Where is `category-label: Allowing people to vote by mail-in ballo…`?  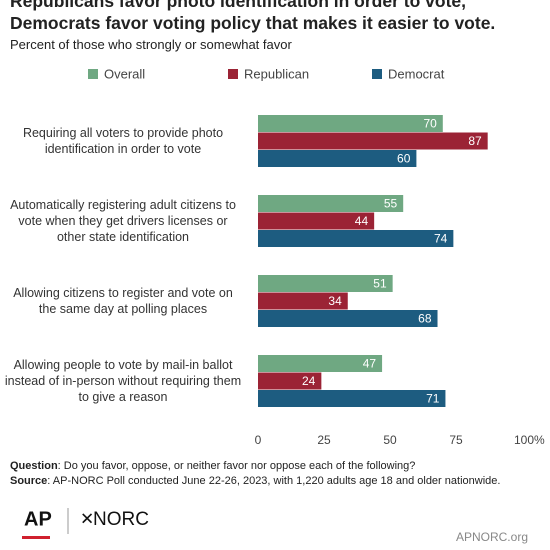
category-label: Allowing people to vote by mail-in ballo… is located at coordinates (123, 381).